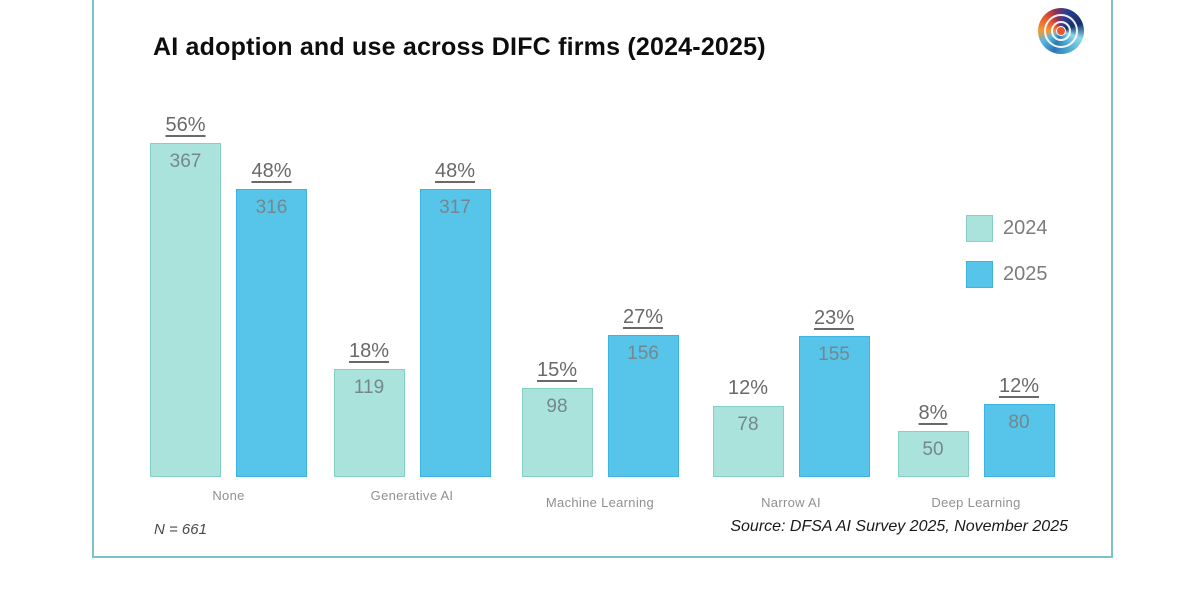  Describe the element at coordinates (1019, 386) in the screenshot. I see `percent-label-2025-deep-learning: 12%` at that location.